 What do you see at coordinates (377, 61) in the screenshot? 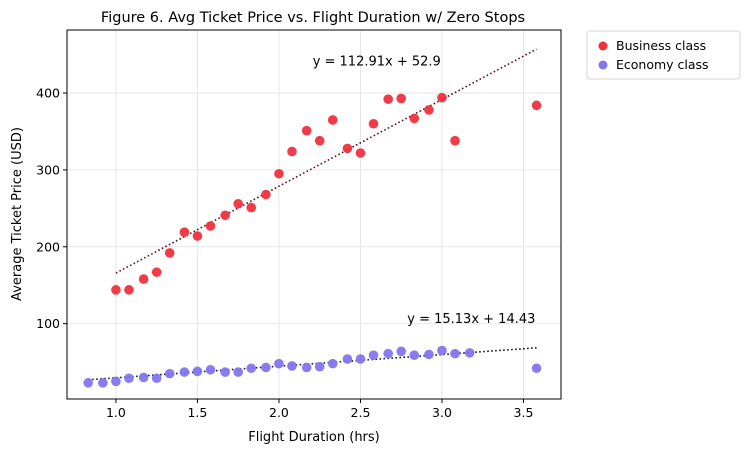
I see `trendline-equation-business: y = 112.91x + 52.9` at bounding box center [377, 61].